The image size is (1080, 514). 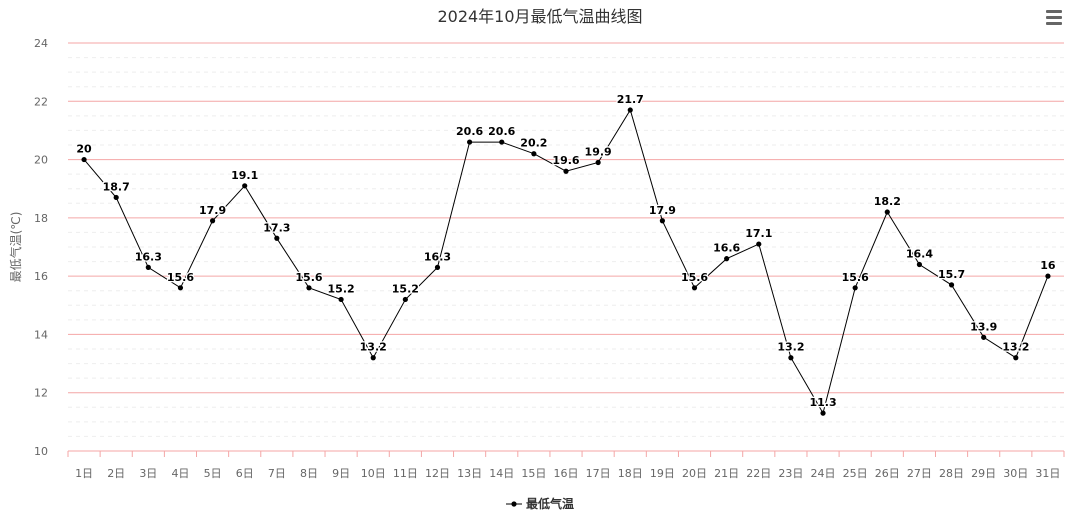 What do you see at coordinates (823, 473) in the screenshot?
I see `x-tick-label: 24日` at bounding box center [823, 473].